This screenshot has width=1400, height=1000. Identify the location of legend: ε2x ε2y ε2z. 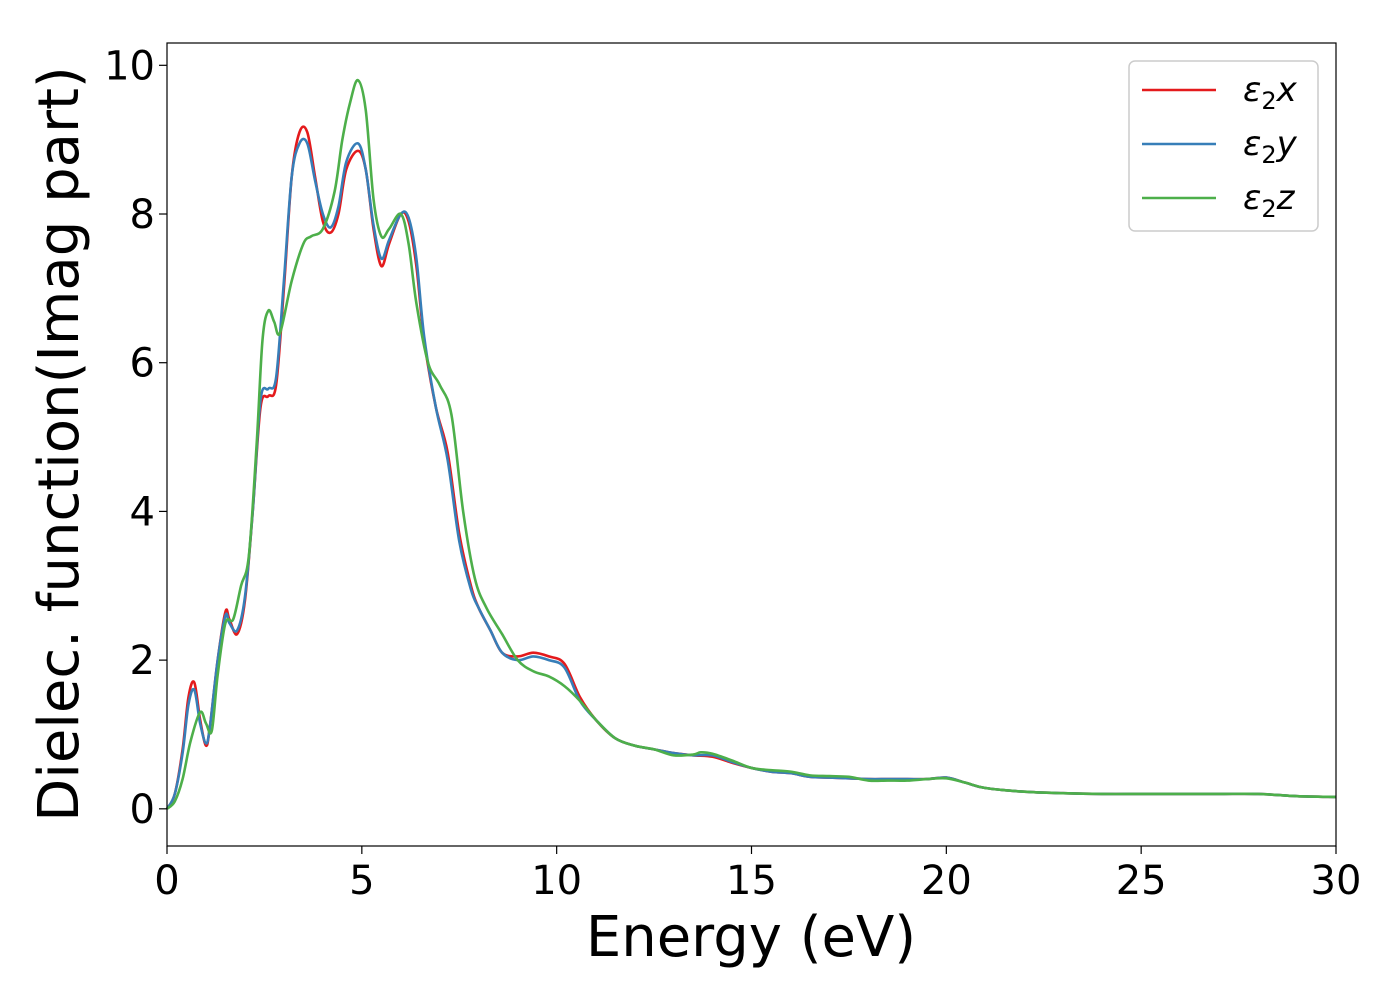
(1223, 146).